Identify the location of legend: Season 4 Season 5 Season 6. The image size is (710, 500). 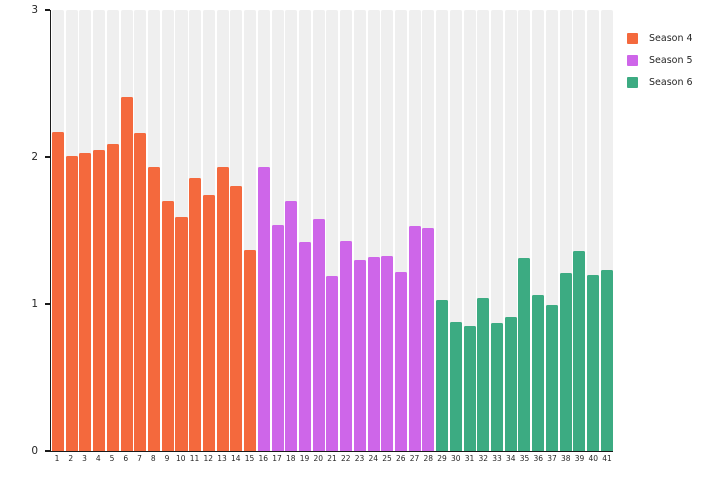
(660, 60).